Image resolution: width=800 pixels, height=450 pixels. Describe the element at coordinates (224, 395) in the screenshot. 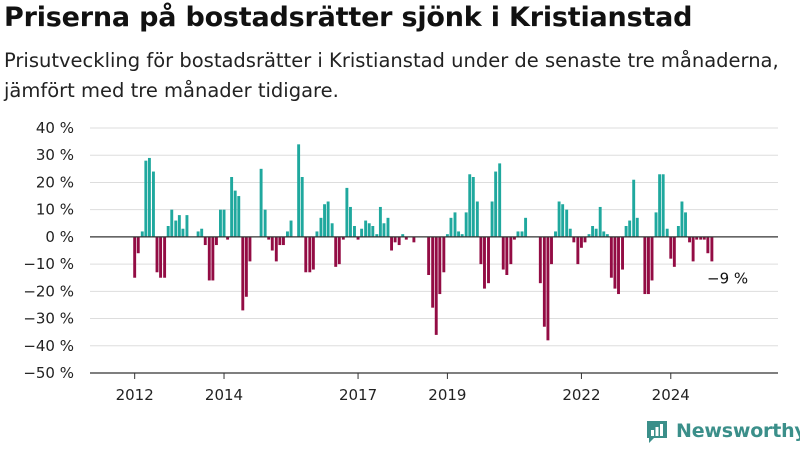

I see `x-tick-label: 2014` at that location.